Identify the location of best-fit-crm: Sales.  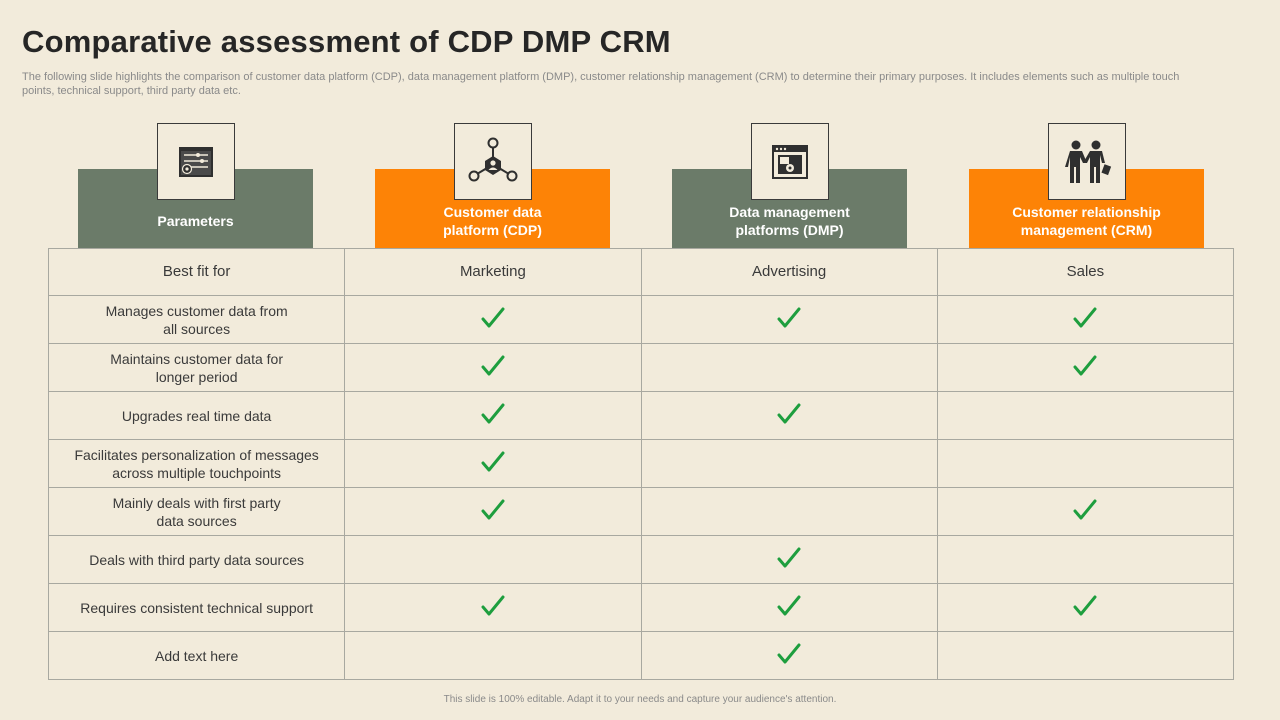
(1085, 272).